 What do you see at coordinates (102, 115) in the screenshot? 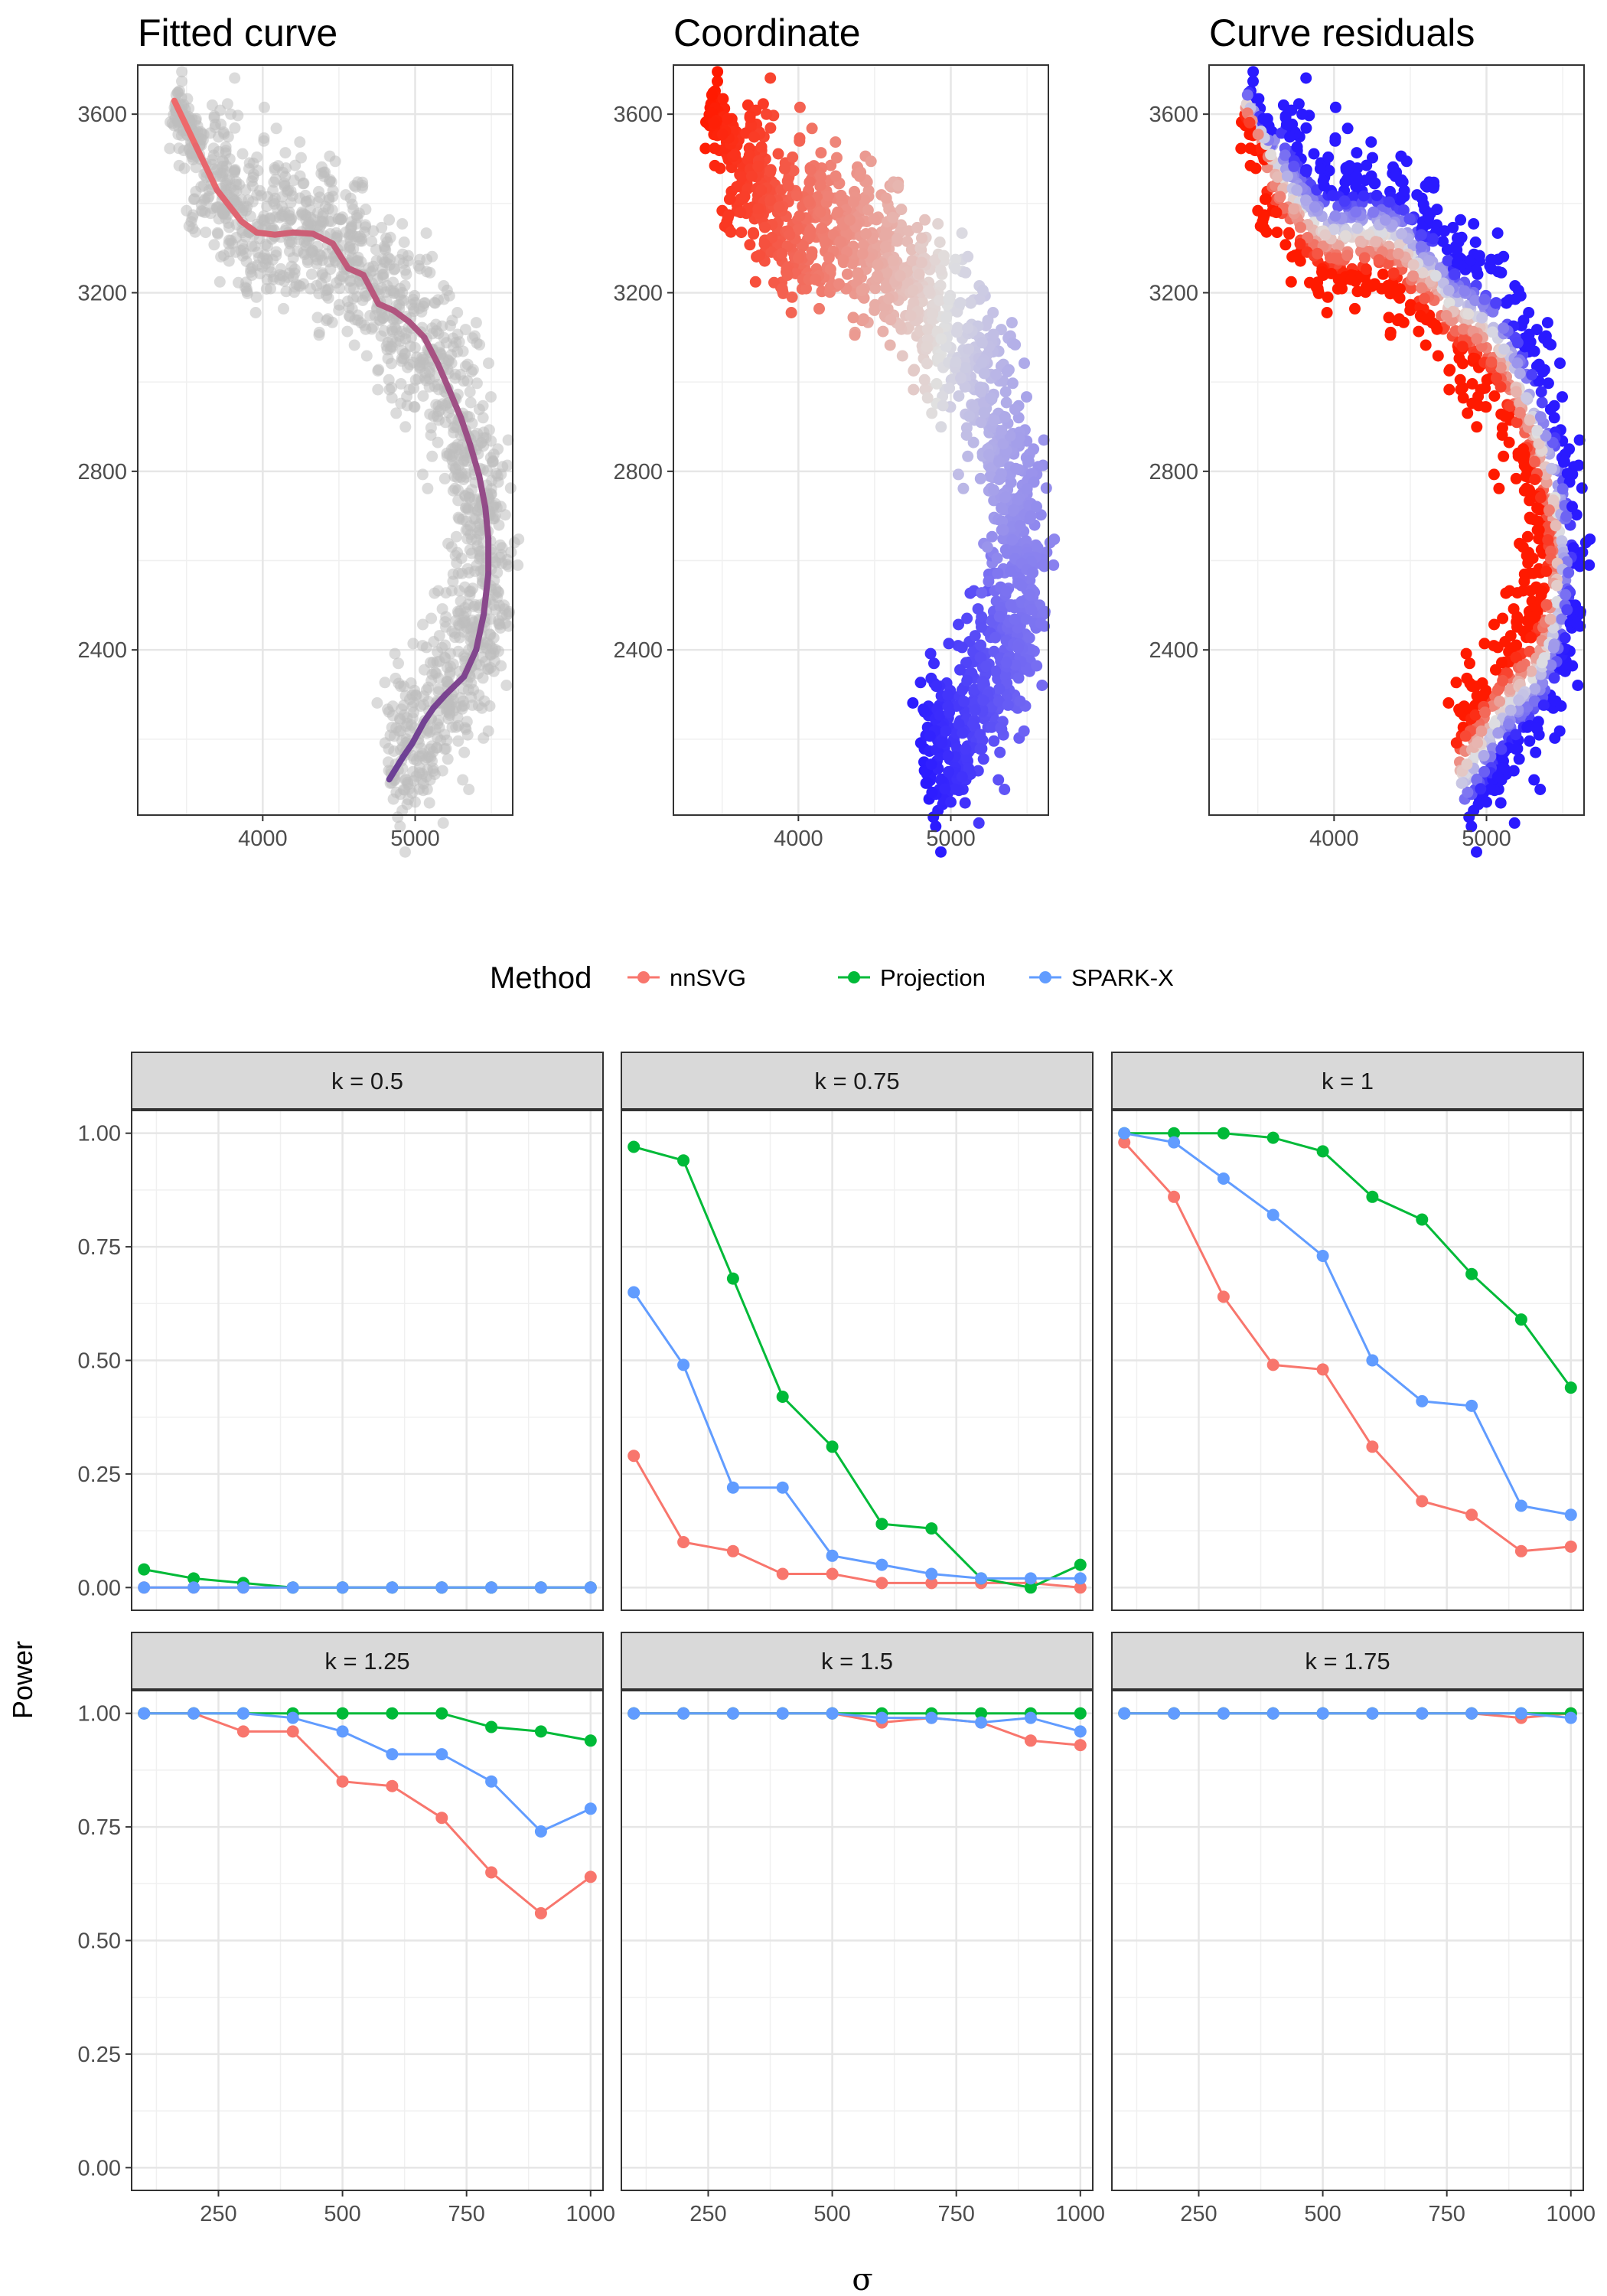
I see `y-tick-label: 3600` at bounding box center [102, 115].